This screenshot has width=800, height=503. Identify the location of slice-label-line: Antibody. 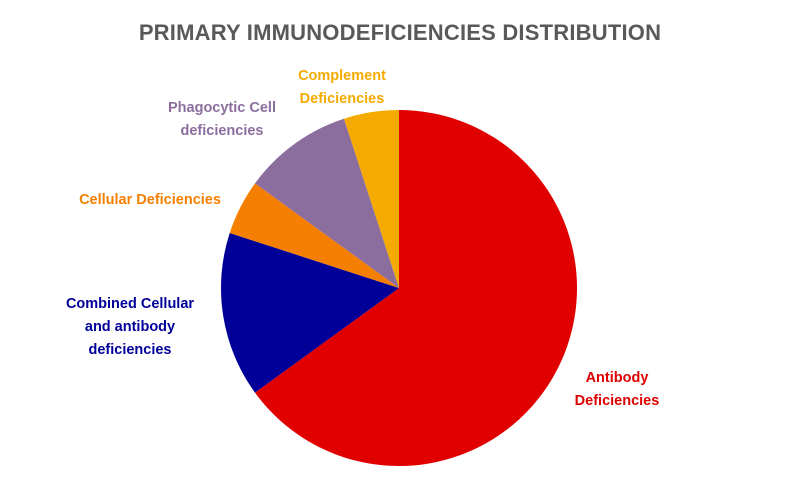
(617, 378).